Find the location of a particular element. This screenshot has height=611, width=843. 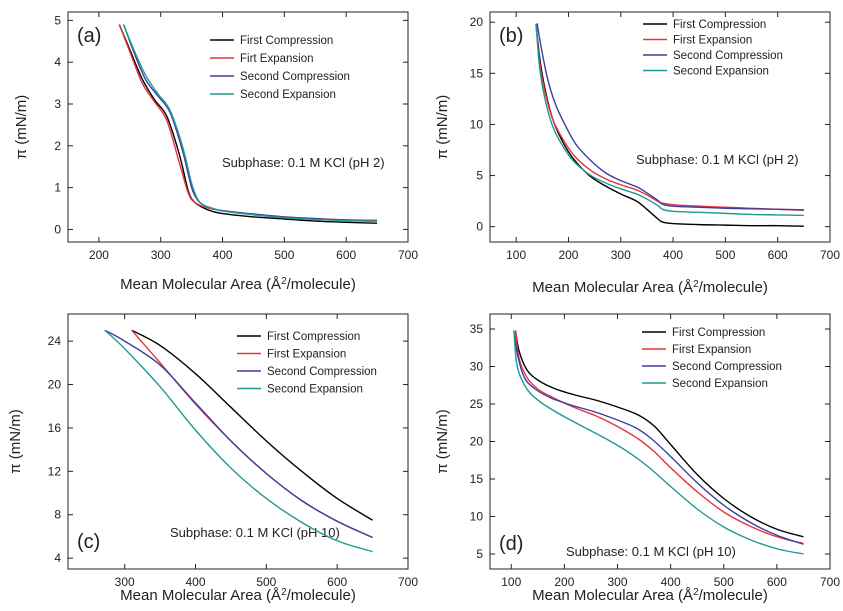

panel-label: (b) is located at coordinates (511, 36).